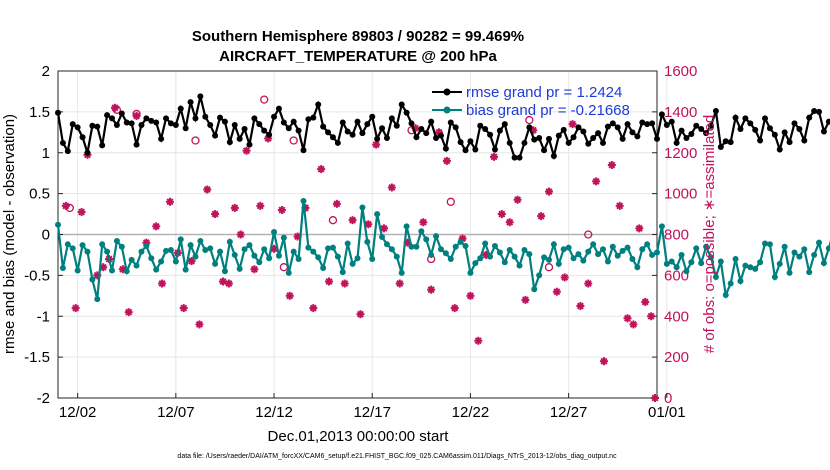  I want to click on legend-bias-marker, so click(447, 110).